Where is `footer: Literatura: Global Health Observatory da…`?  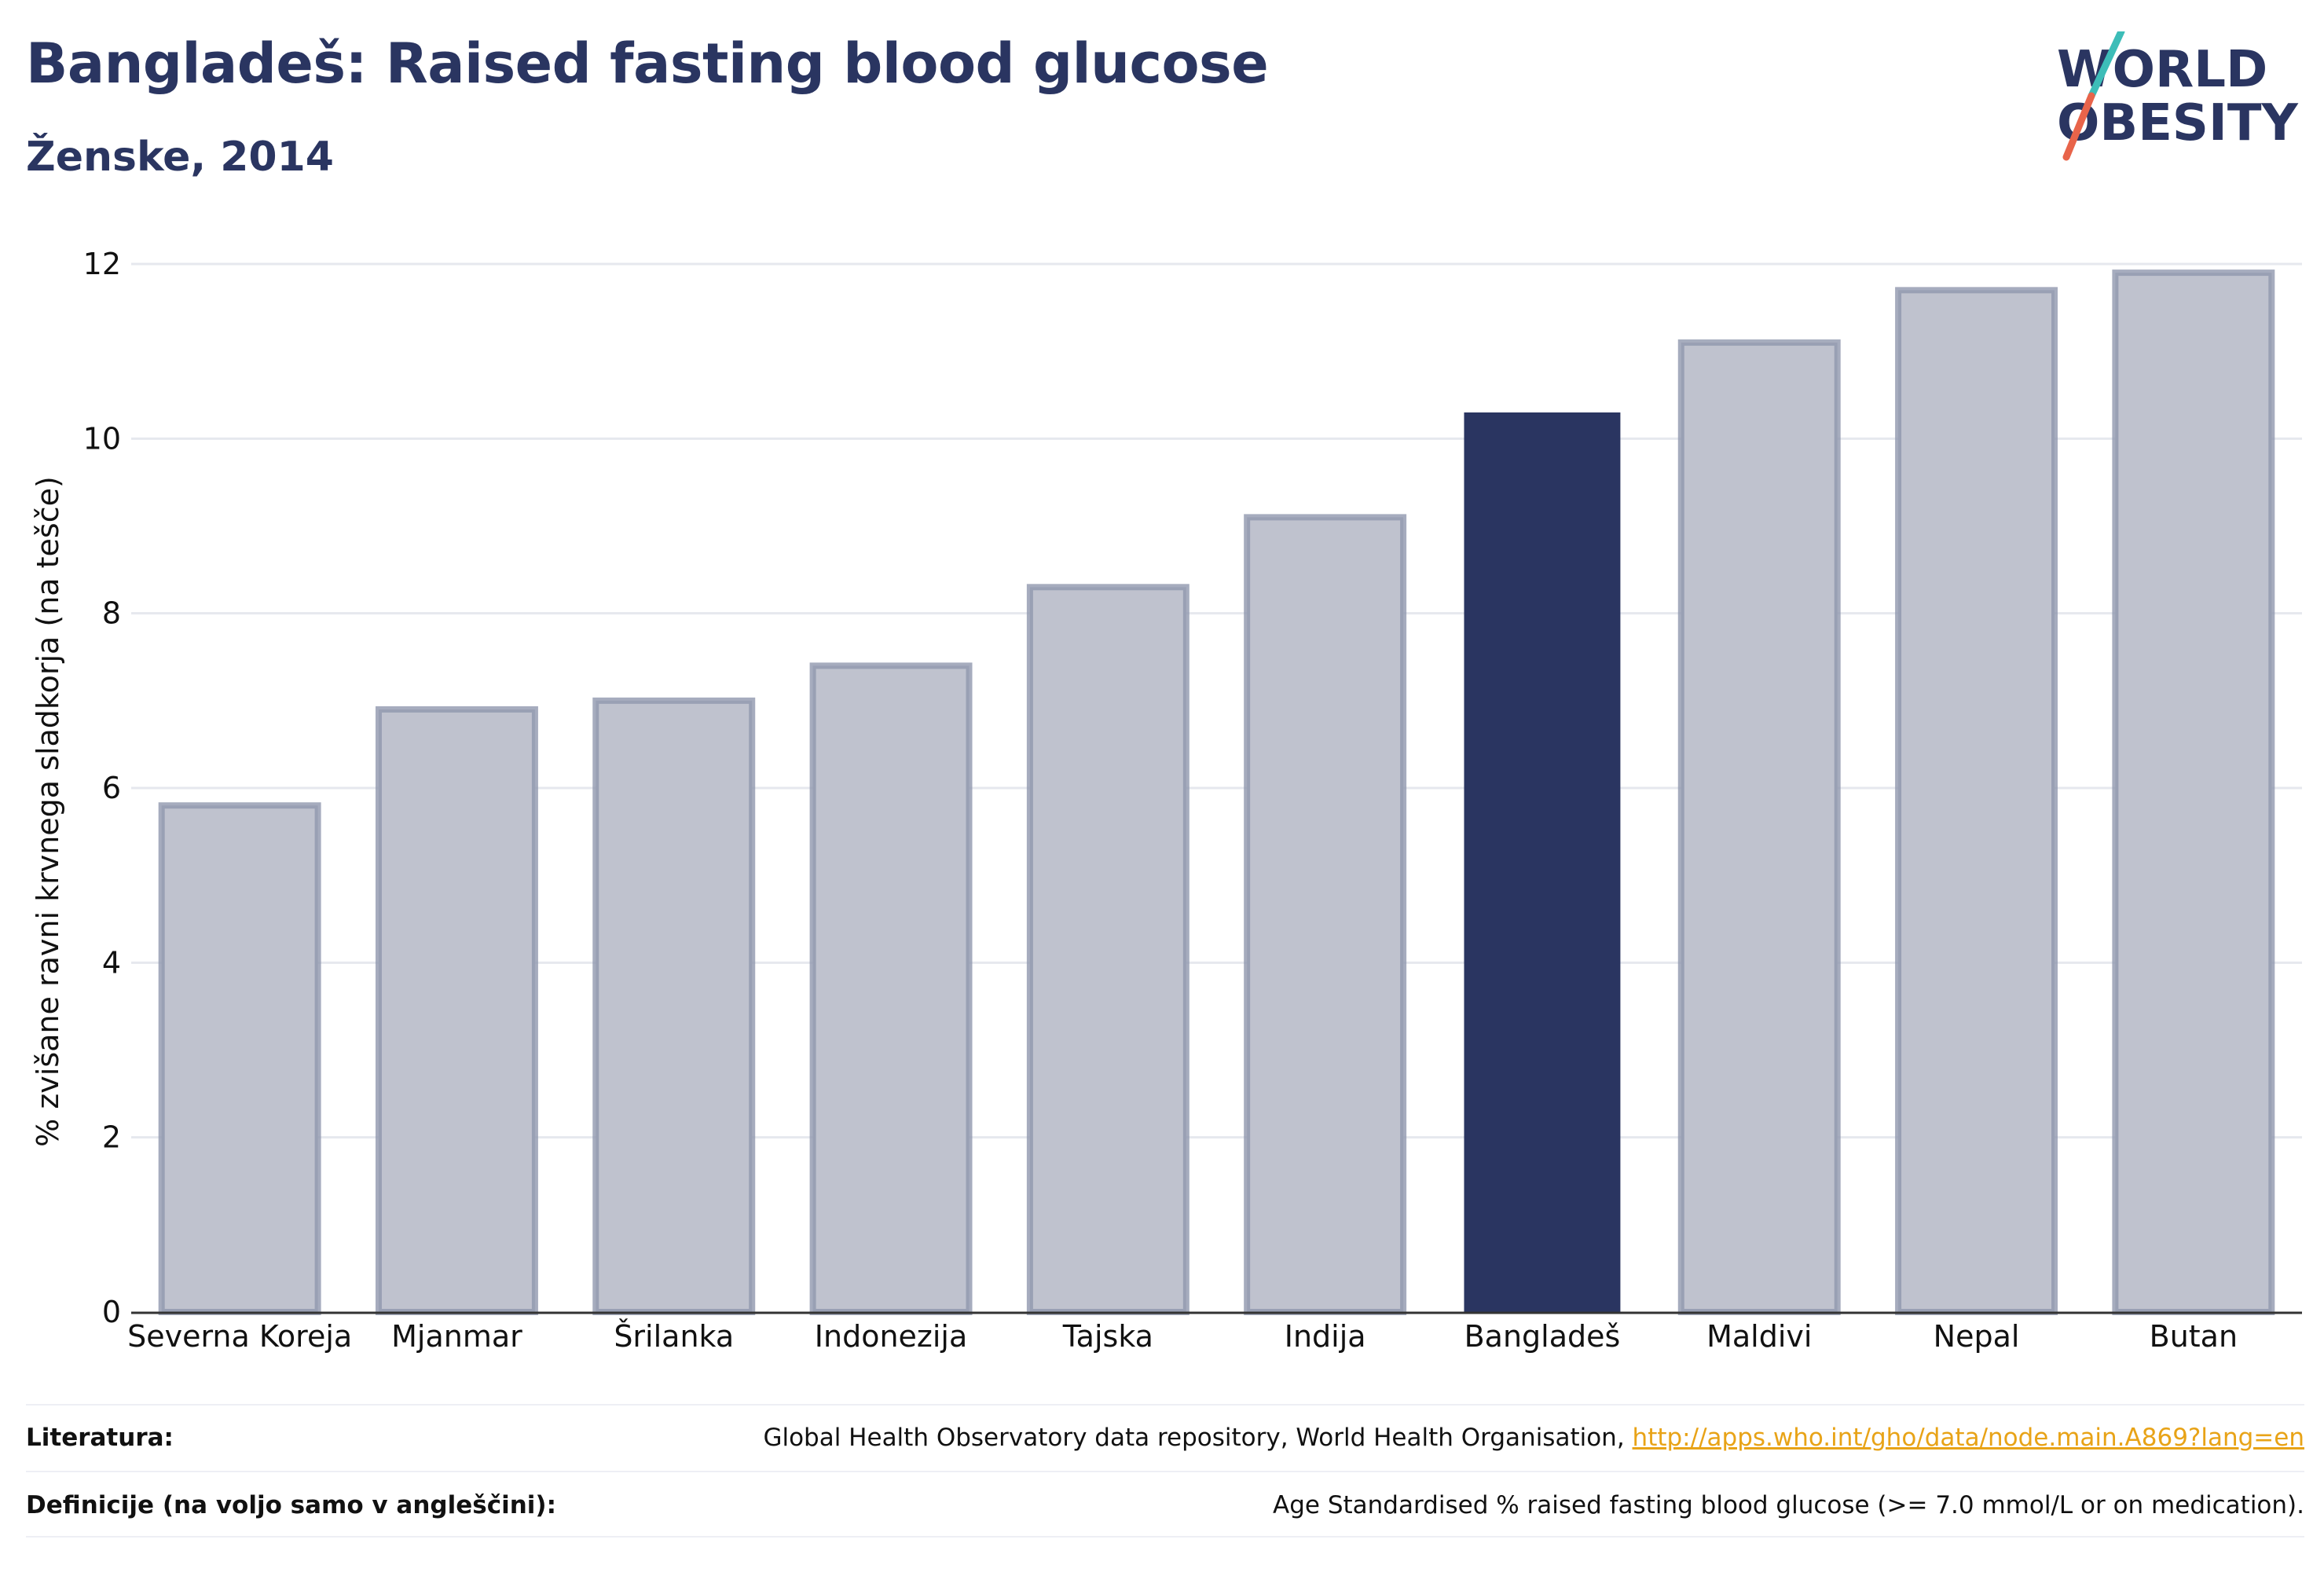 footer: Literatura: Global Health Observatory da… is located at coordinates (1165, 1473).